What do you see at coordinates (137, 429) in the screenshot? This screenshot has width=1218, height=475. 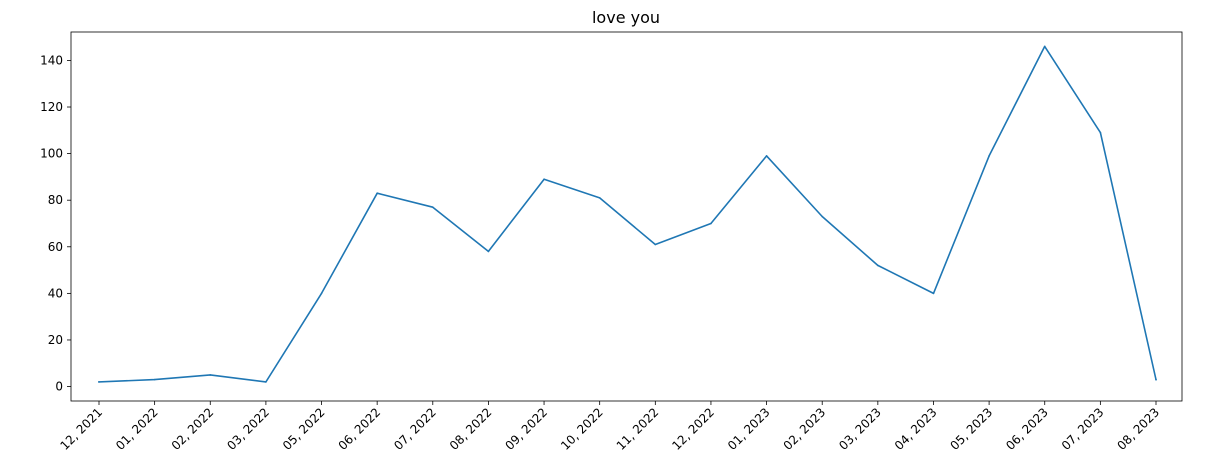 I see `x-tick-label: 01, 2022` at bounding box center [137, 429].